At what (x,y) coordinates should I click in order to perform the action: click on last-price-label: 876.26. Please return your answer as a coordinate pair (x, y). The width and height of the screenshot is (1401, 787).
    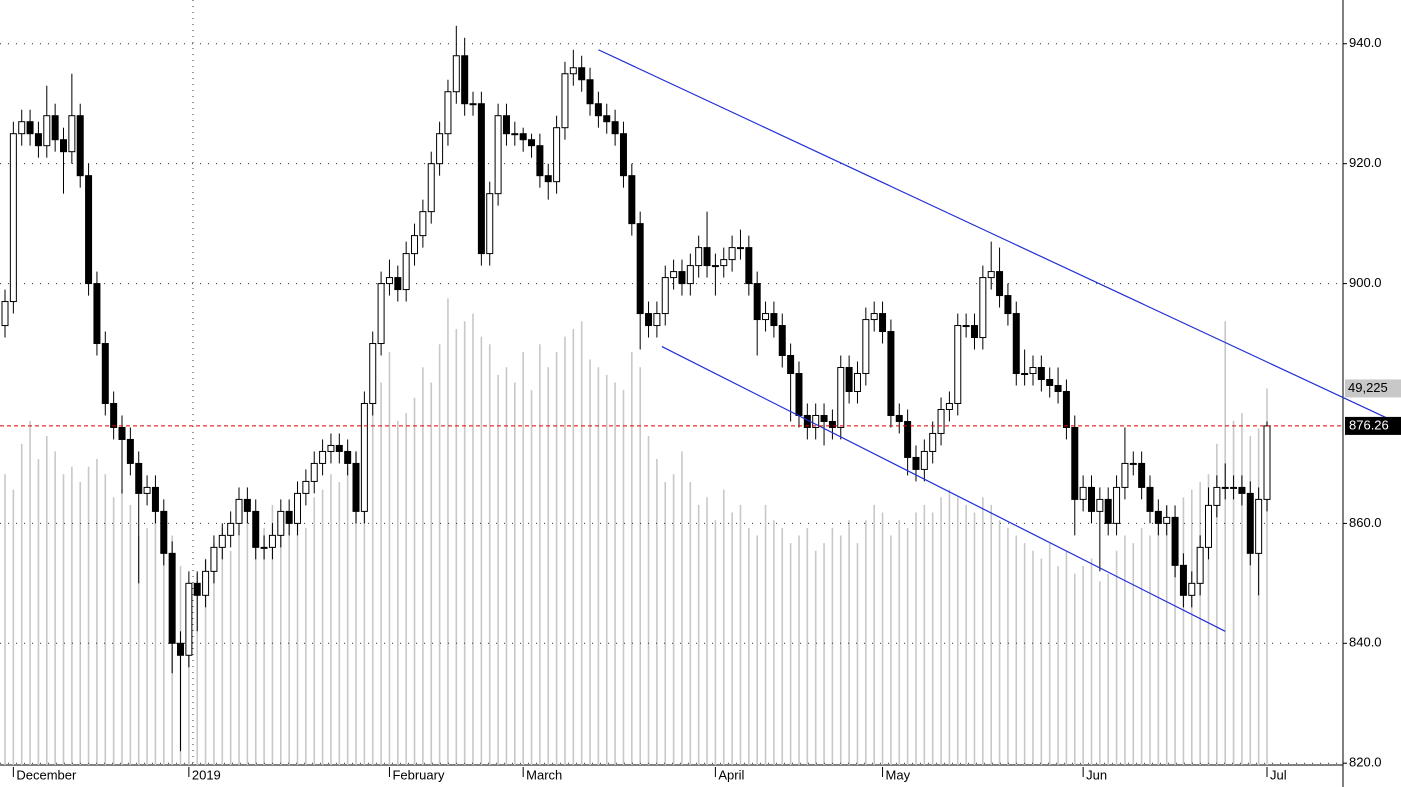
    Looking at the image, I should click on (1369, 424).